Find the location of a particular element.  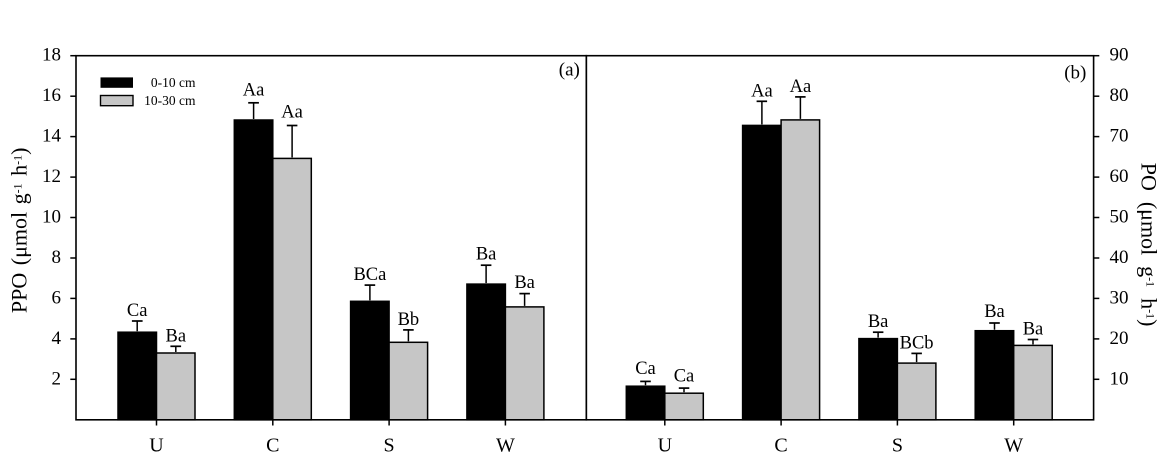

svg-text: (a) is located at coordinates (569, 70).